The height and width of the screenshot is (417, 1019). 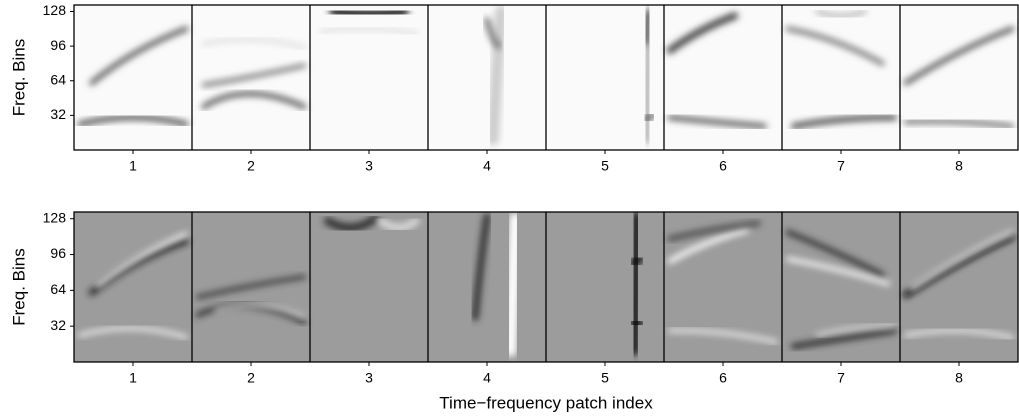 I want to click on x-axis-label: Time−frequency patch index, so click(x=546, y=402).